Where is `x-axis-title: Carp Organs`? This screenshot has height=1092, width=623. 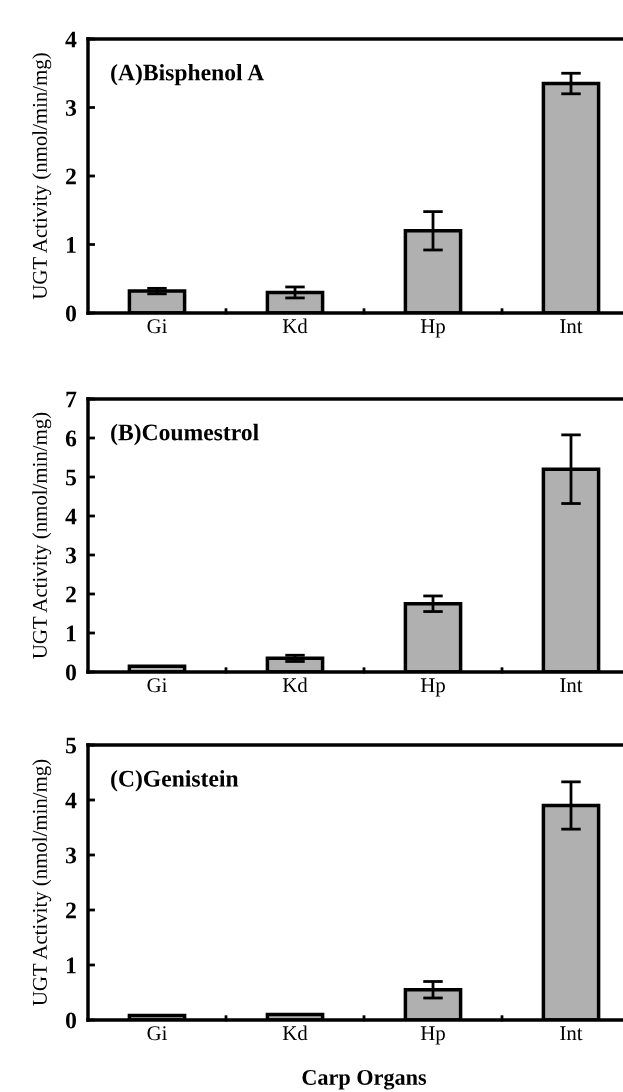 x-axis-title: Carp Organs is located at coordinates (364, 1079).